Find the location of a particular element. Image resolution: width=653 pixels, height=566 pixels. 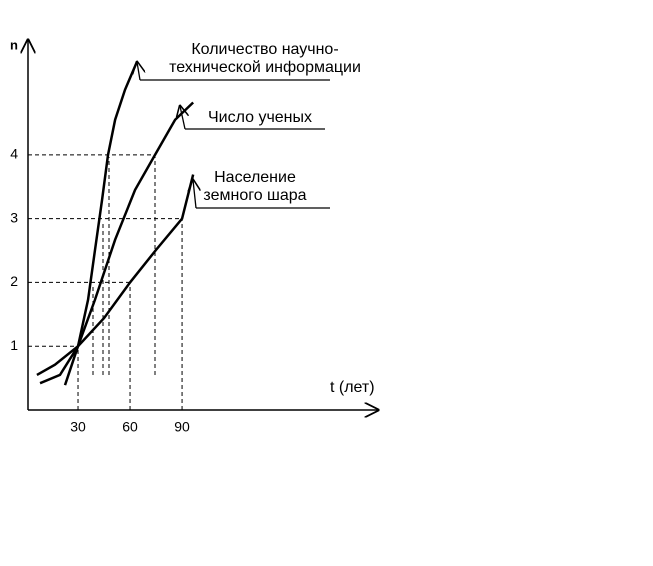

annotation: Число ученых is located at coordinates (260, 117).